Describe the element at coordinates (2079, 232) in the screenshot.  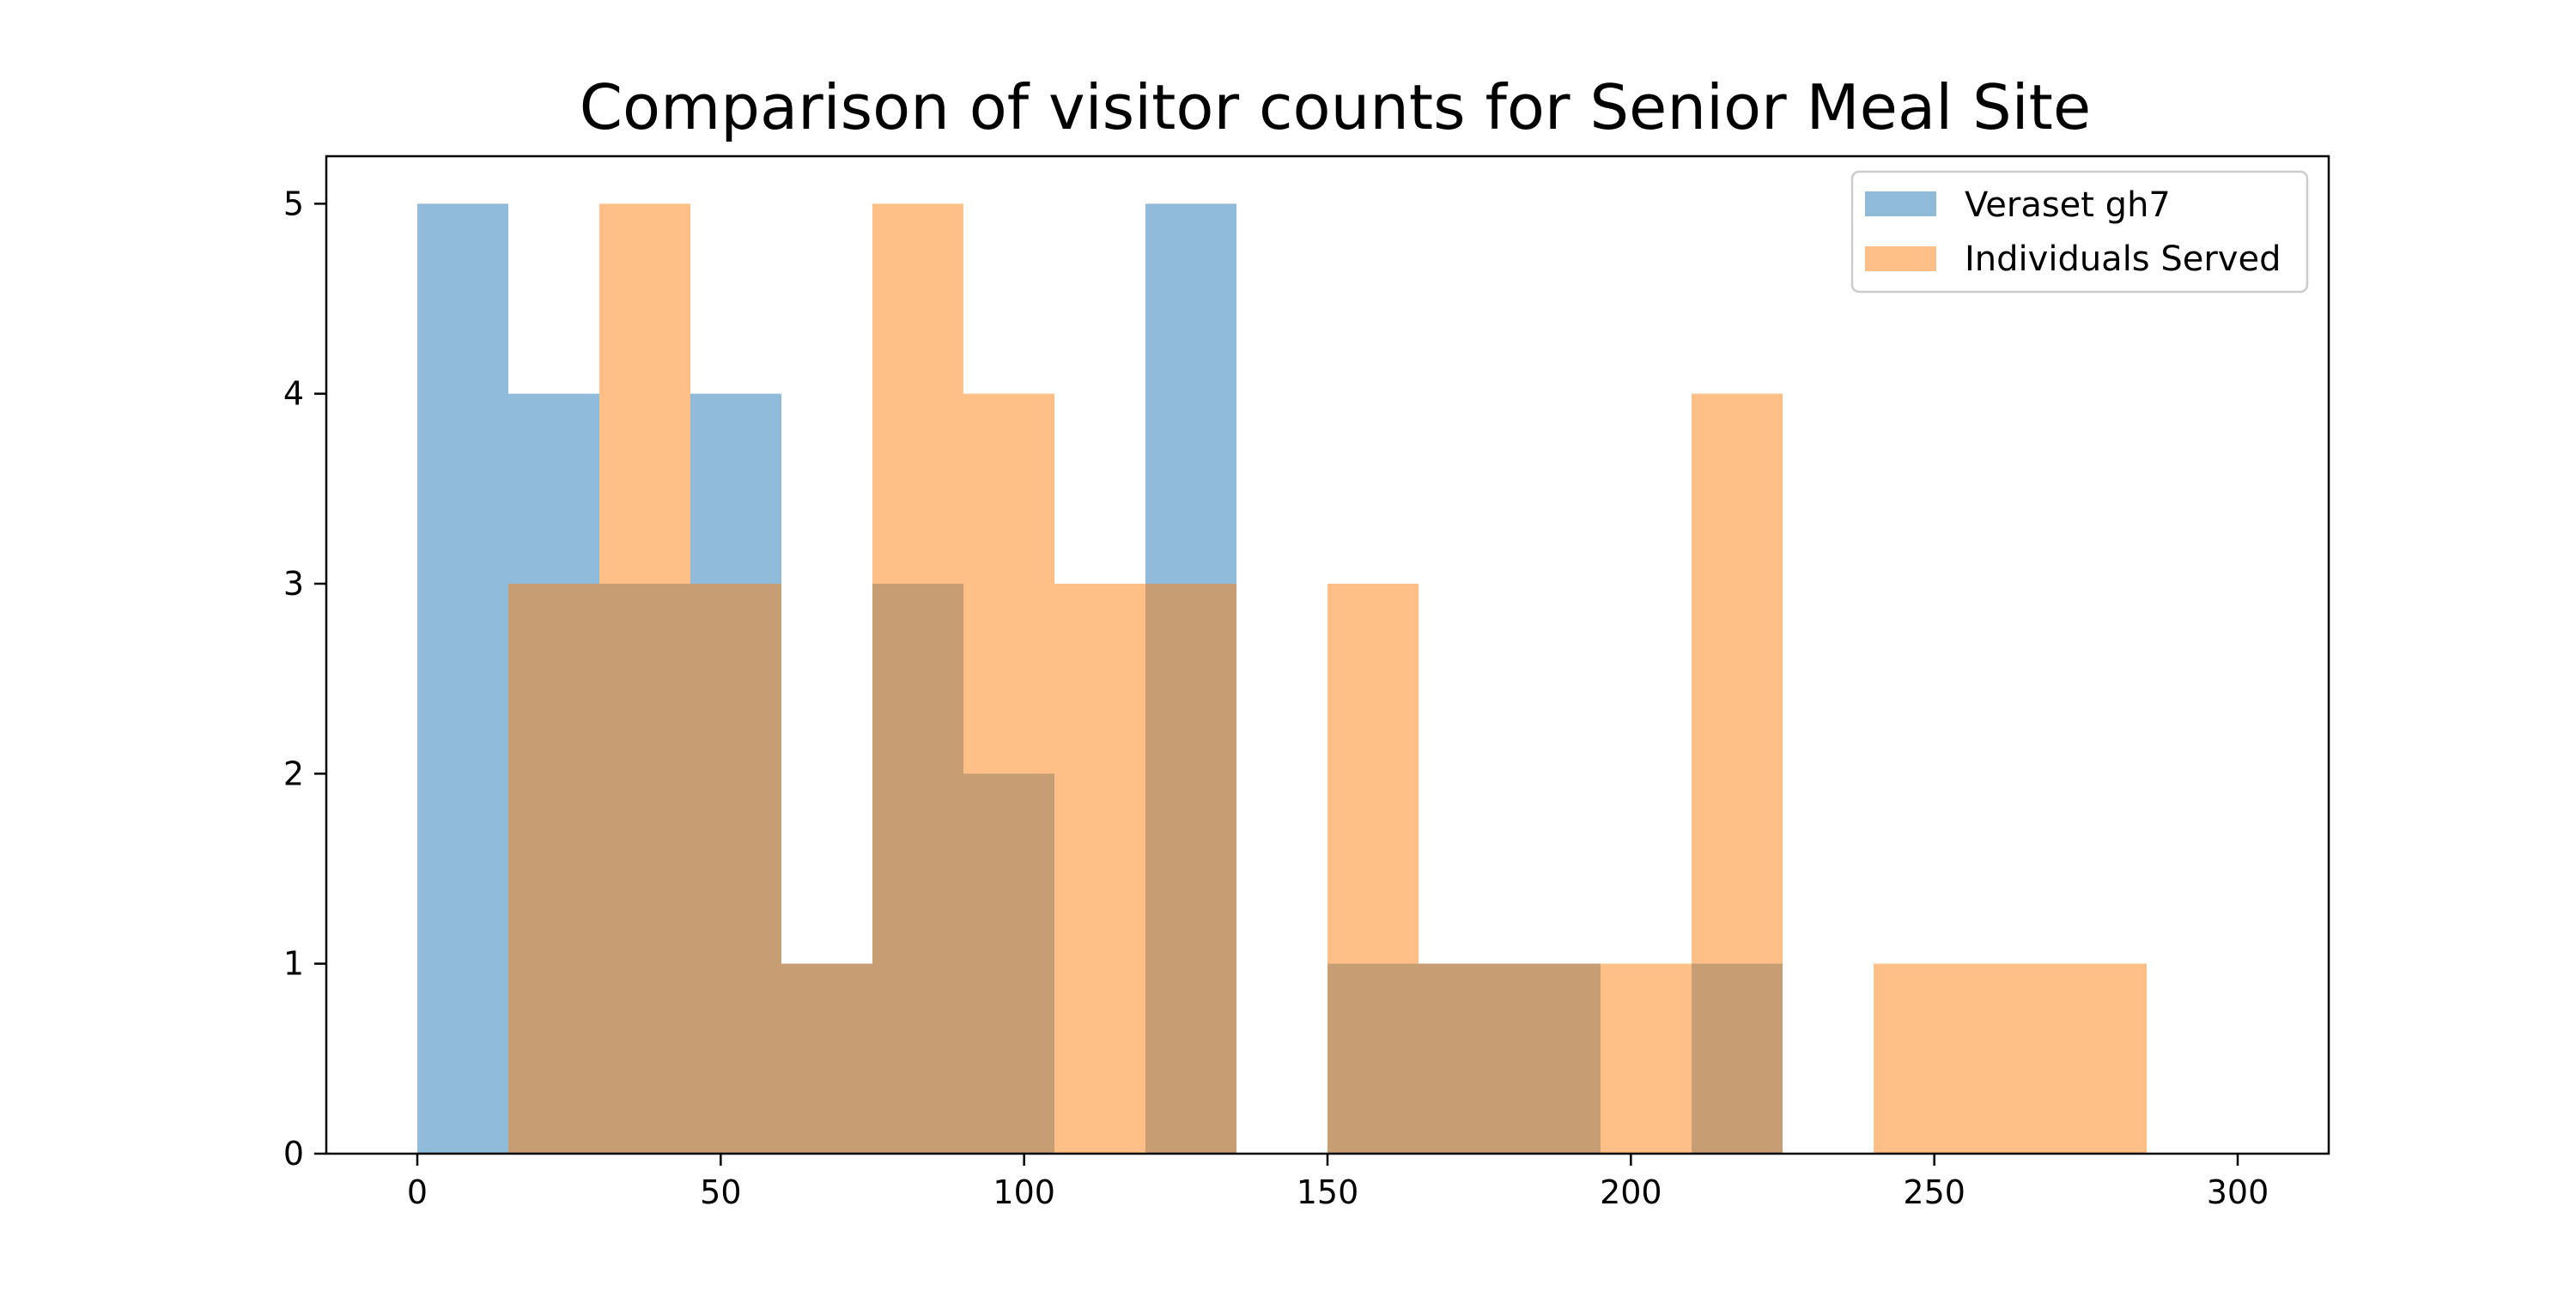
I see `legend: Veraset gh7 Individuals Served` at that location.